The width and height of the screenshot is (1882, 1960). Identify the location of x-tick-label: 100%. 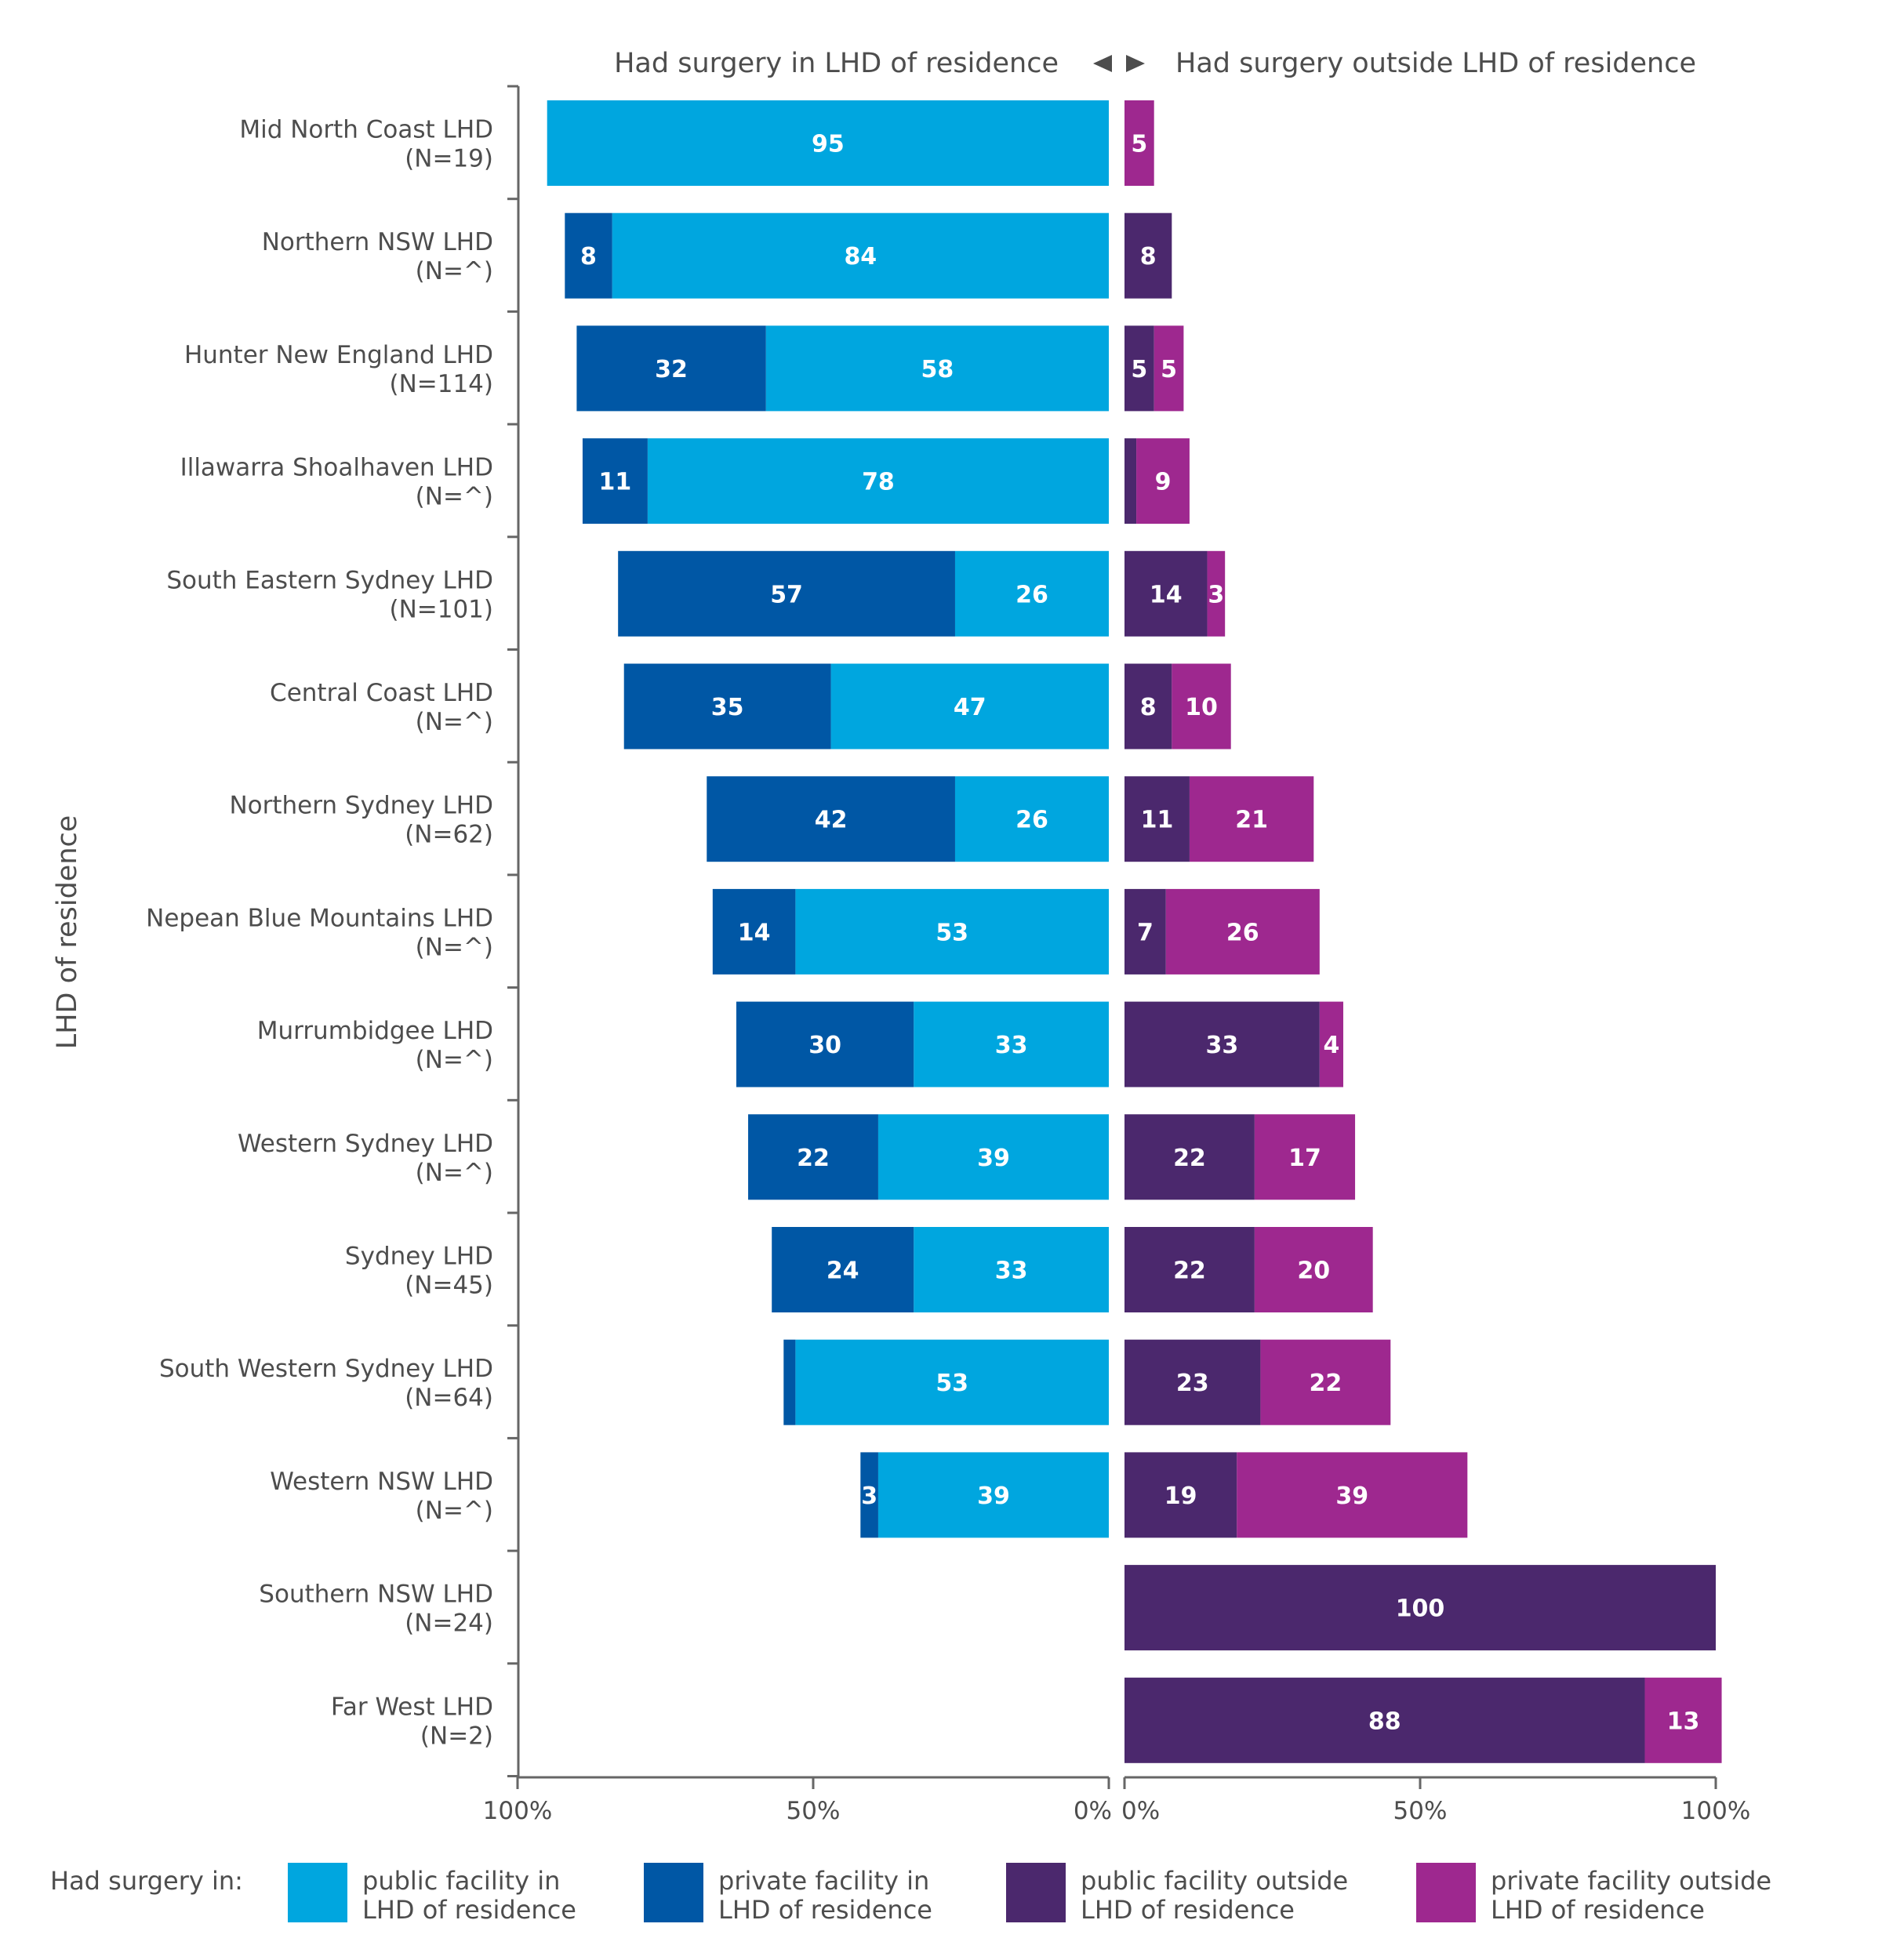
(1716, 1811).